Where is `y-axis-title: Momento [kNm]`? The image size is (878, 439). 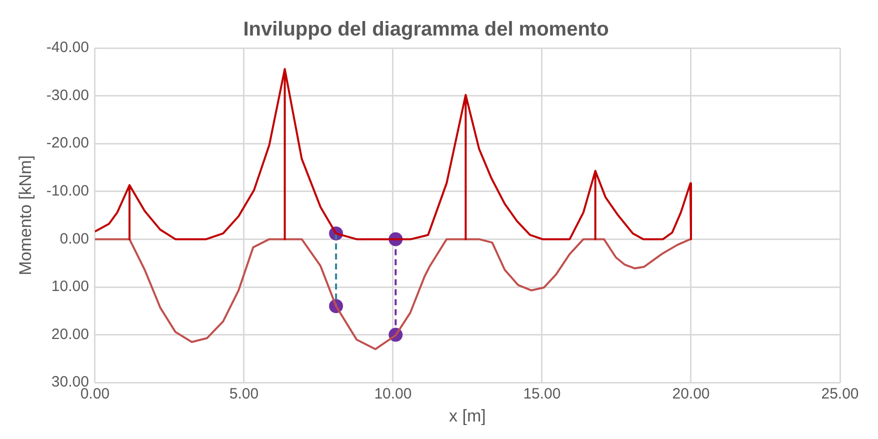
y-axis-title: Momento [kNm] is located at coordinates (25, 215).